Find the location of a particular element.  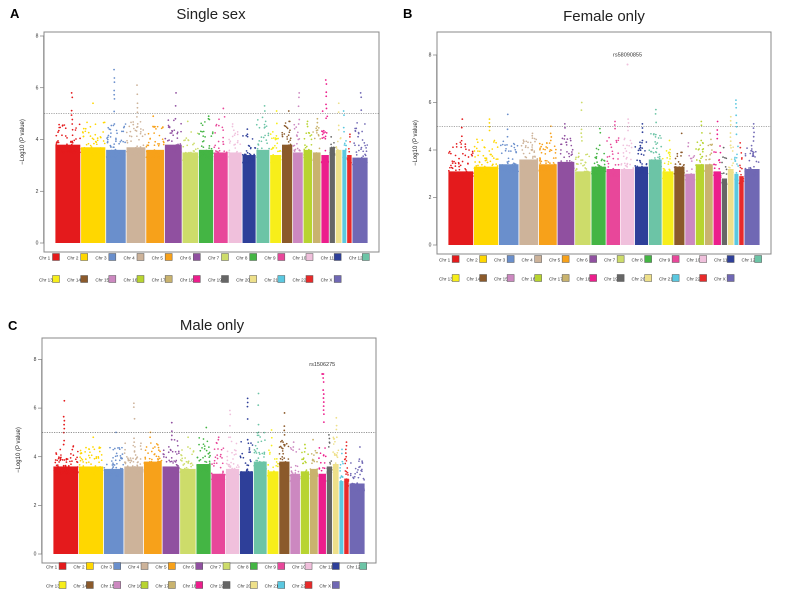

legend-label: Chr 5 is located at coordinates (158, 258).